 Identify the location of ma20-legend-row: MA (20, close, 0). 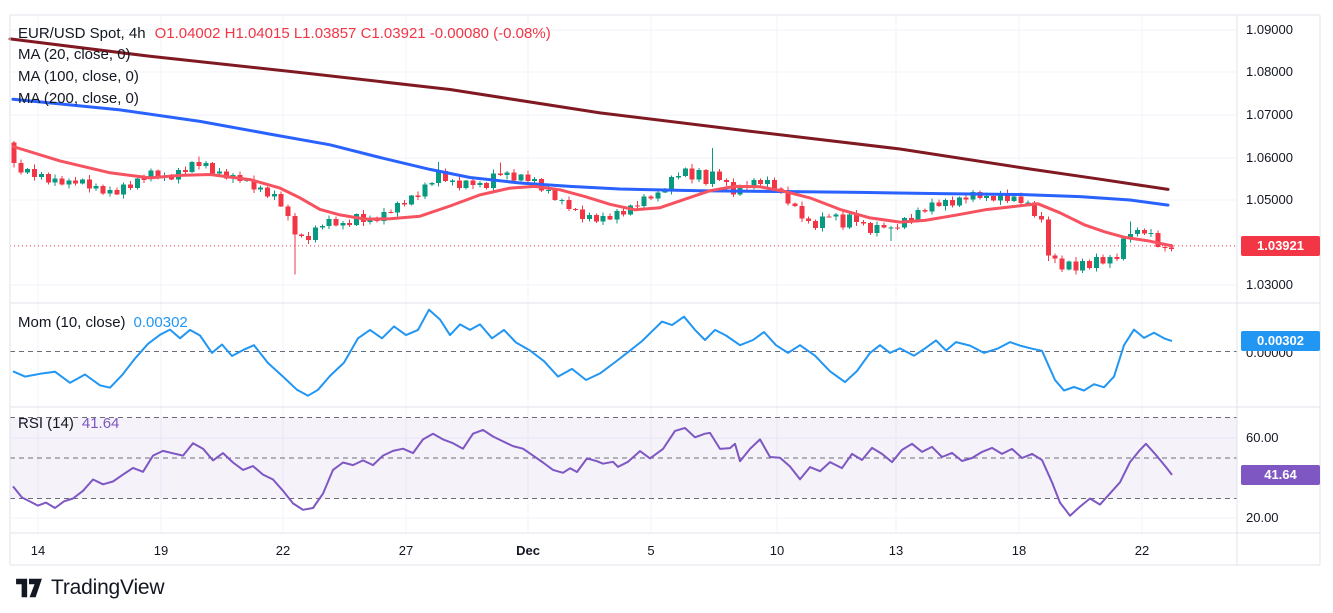
(74, 54).